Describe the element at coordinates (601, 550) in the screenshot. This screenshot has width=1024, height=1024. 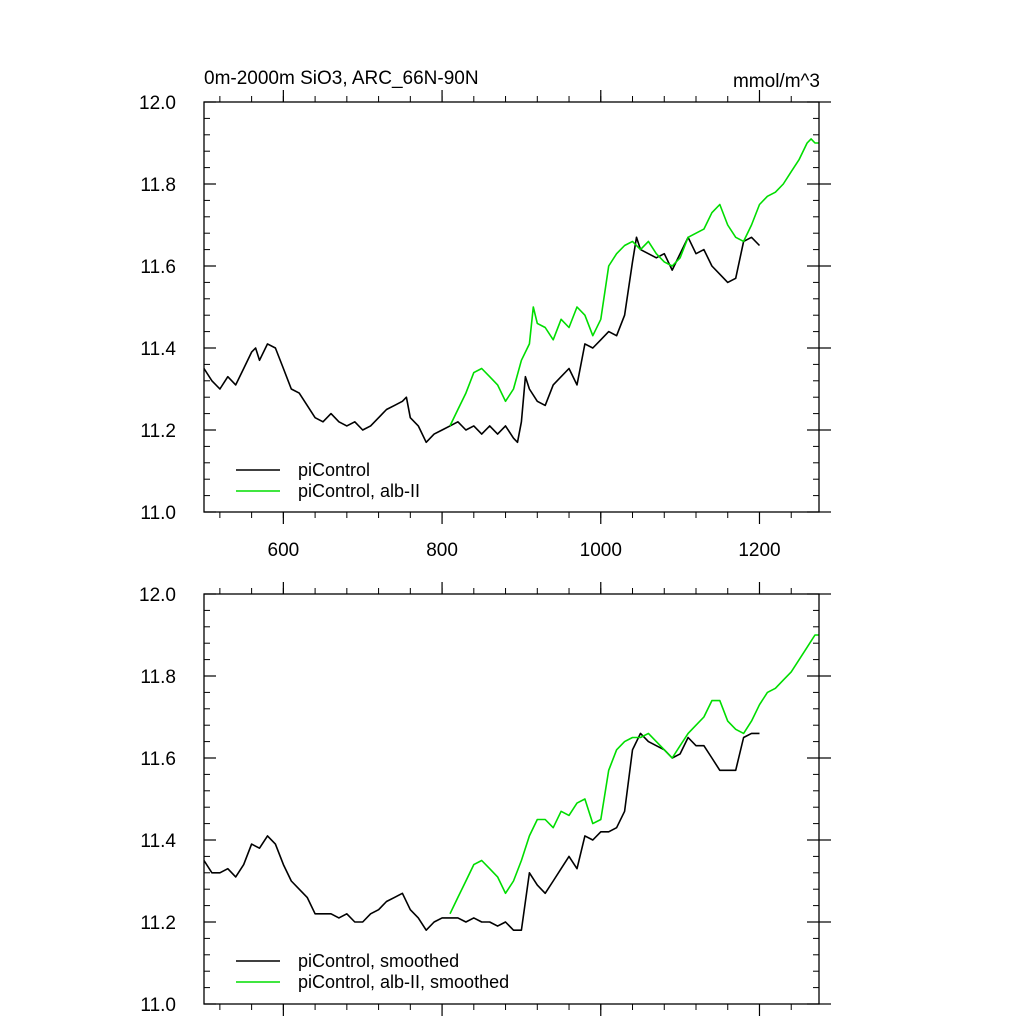
I see `x-tick-label: 1000` at that location.